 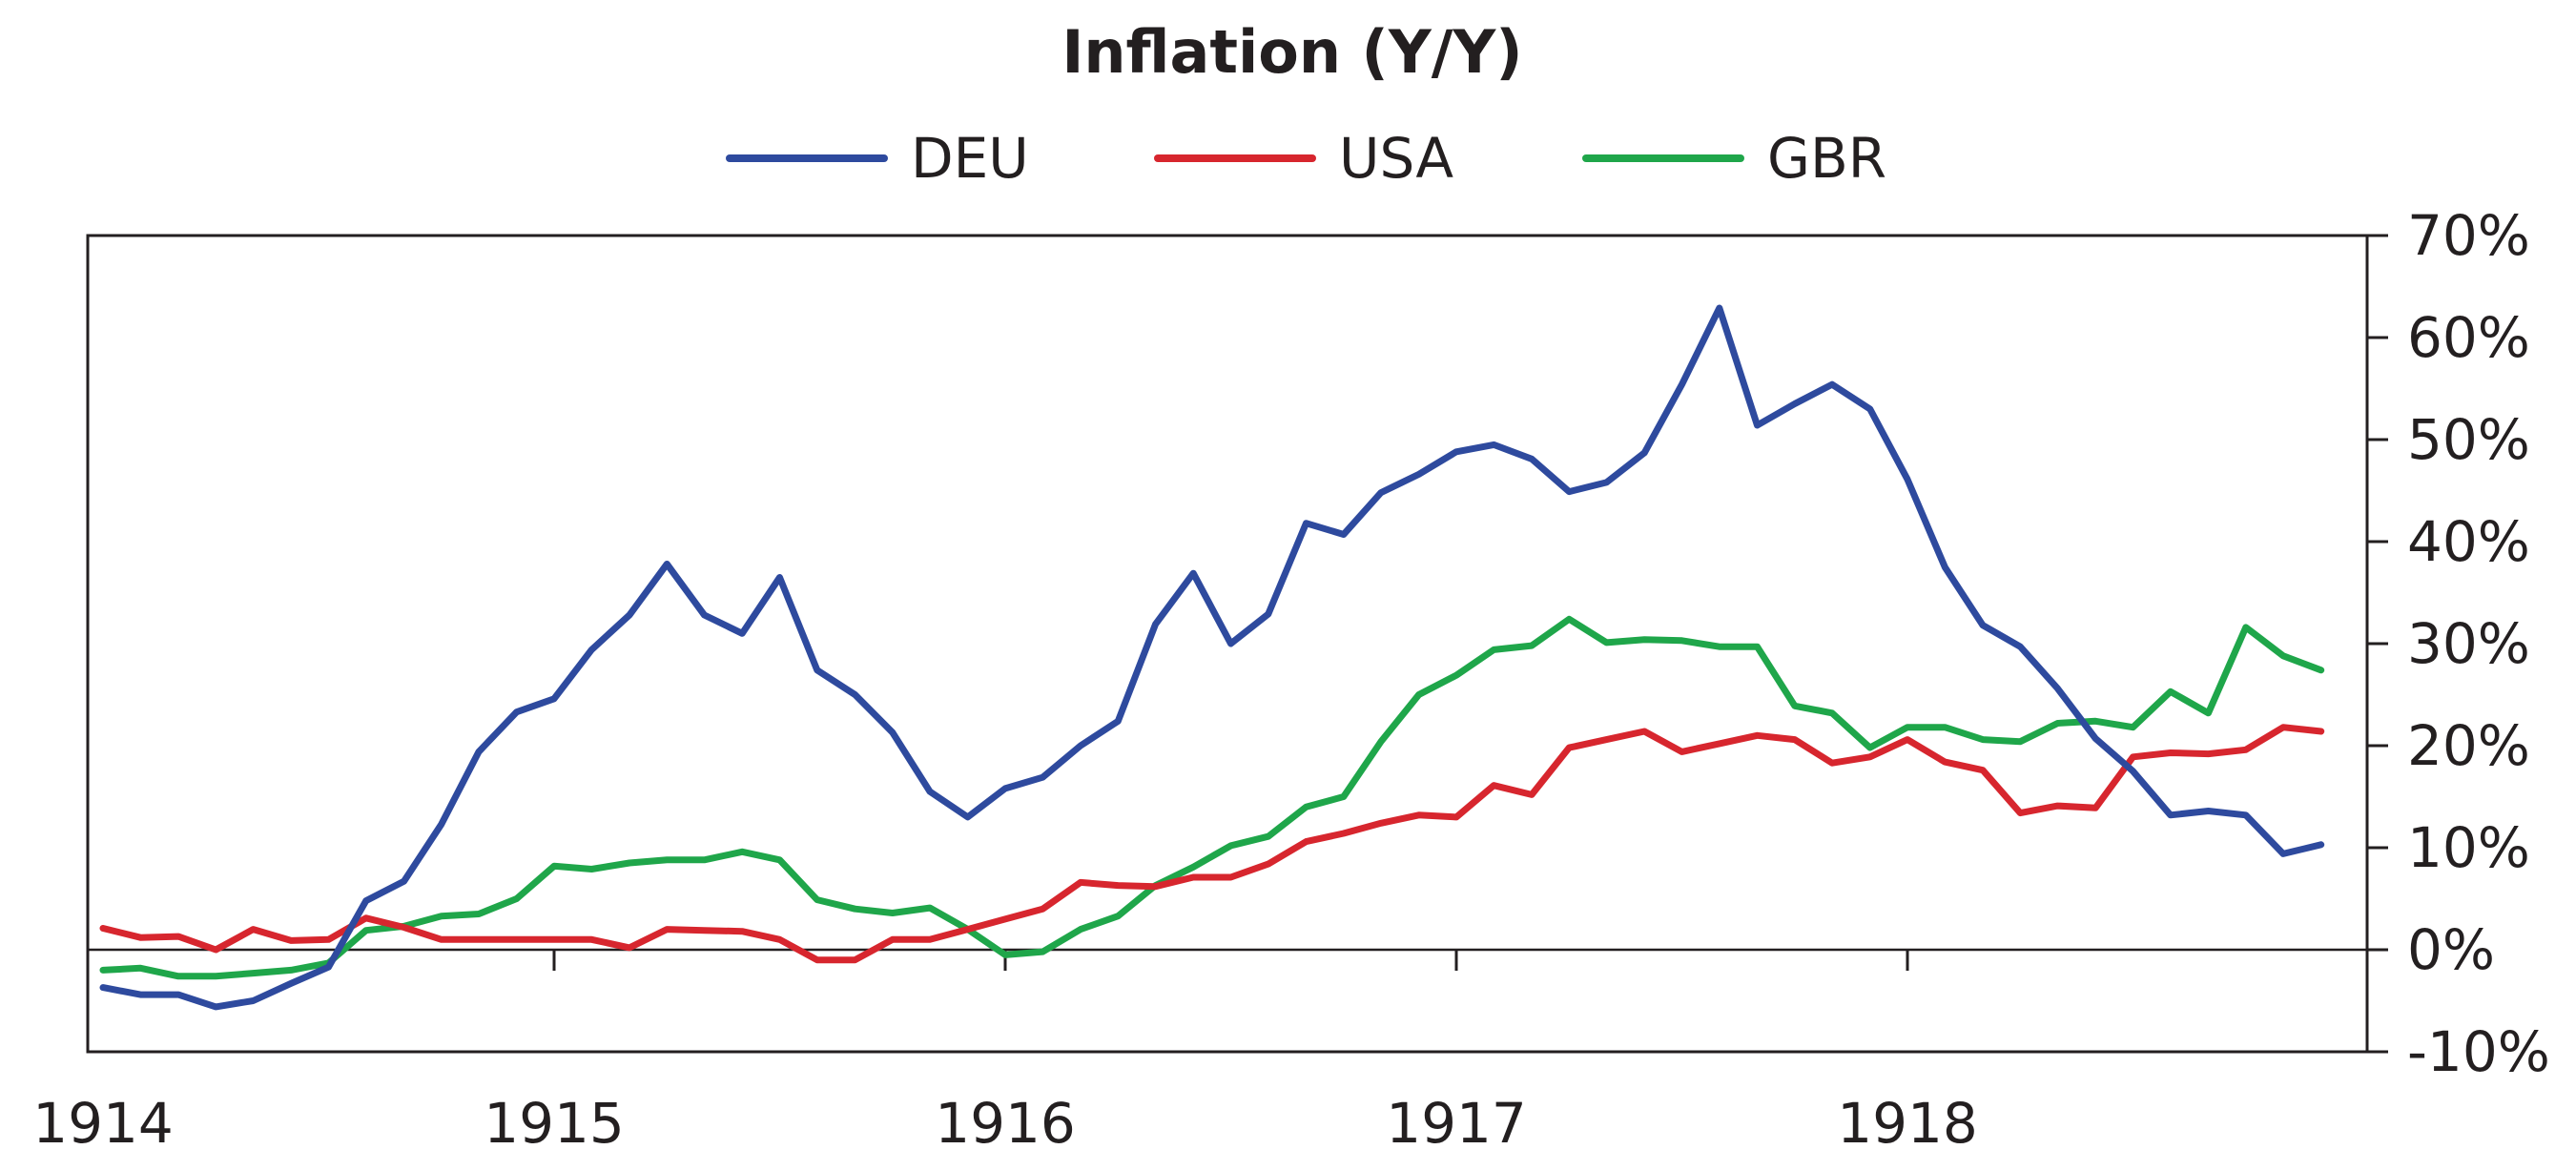 What do you see at coordinates (2468, 235) in the screenshot?
I see `y-tick-label: 70%` at bounding box center [2468, 235].